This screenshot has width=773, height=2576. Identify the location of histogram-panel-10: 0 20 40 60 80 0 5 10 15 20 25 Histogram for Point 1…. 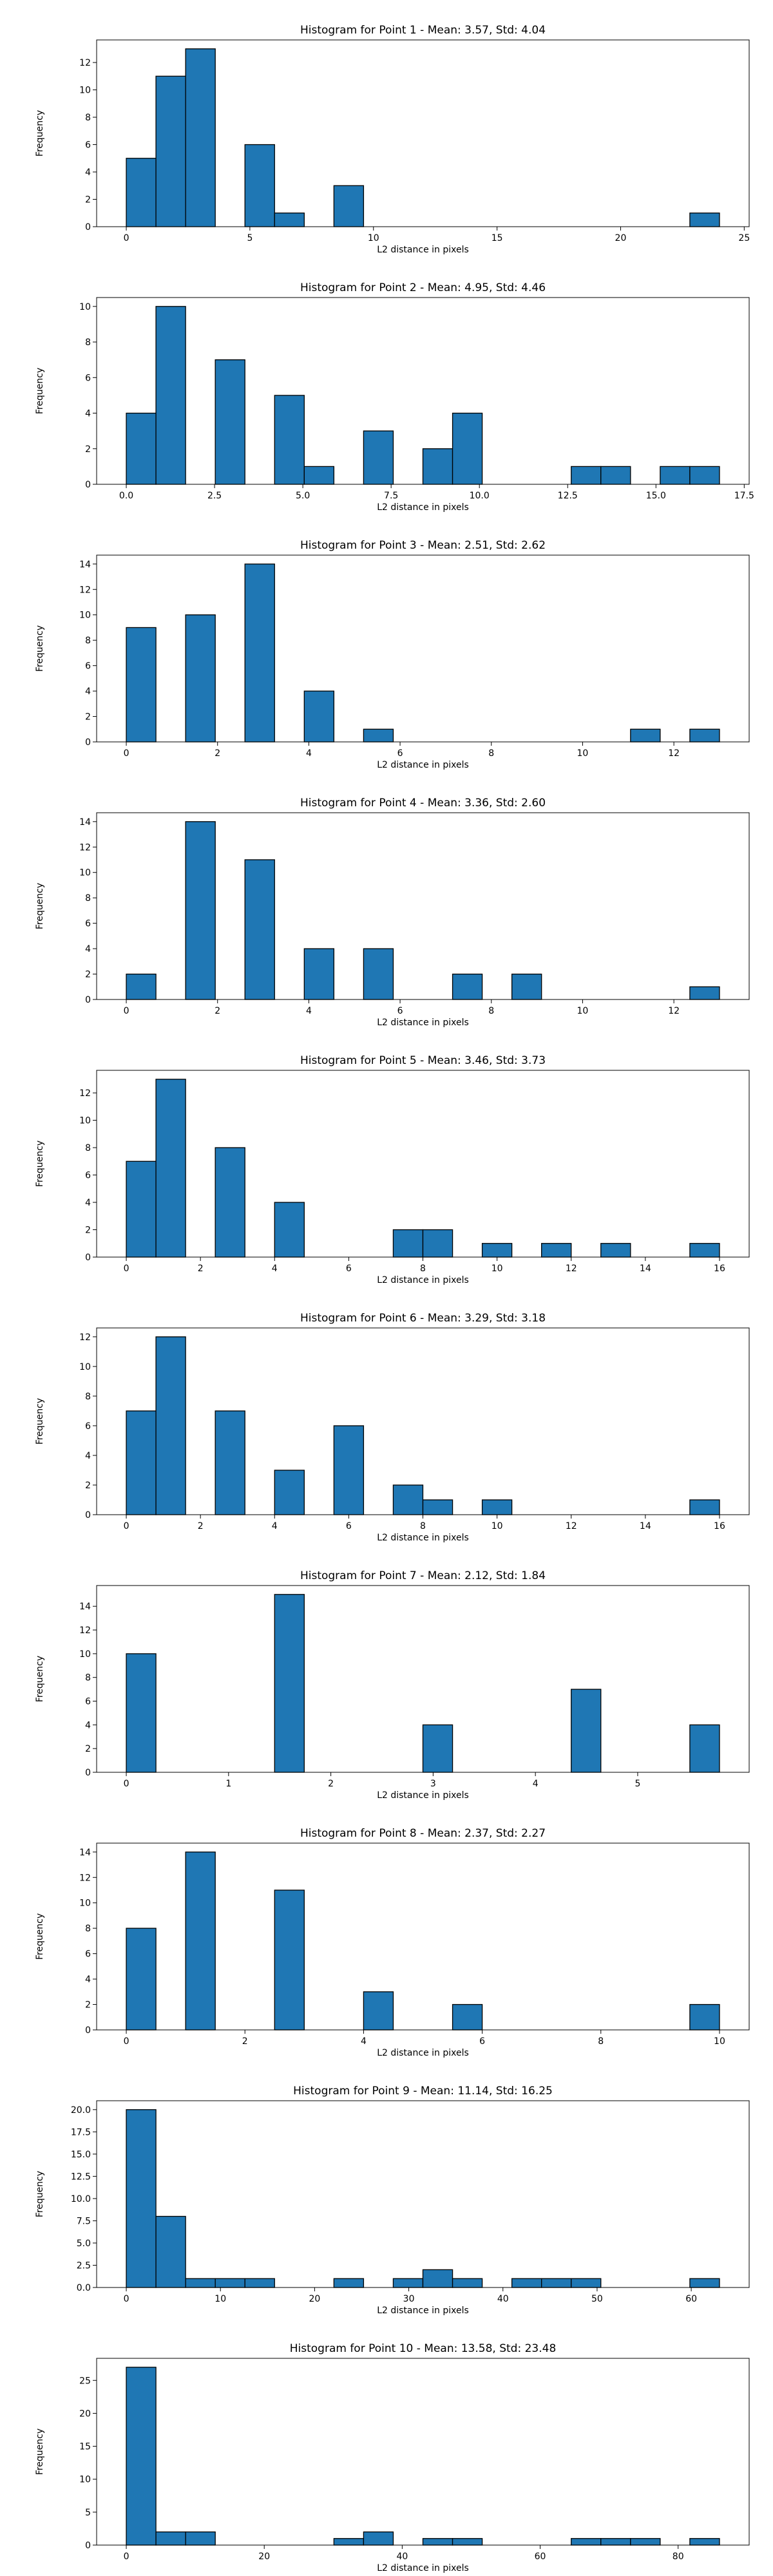
(392, 2458).